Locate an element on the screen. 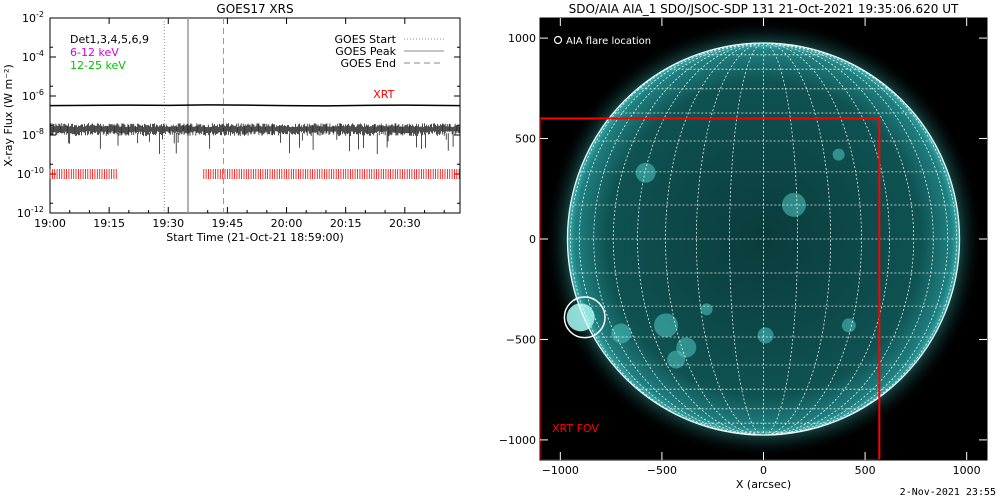  chart-title: GOES17 XRS is located at coordinates (254, 9).